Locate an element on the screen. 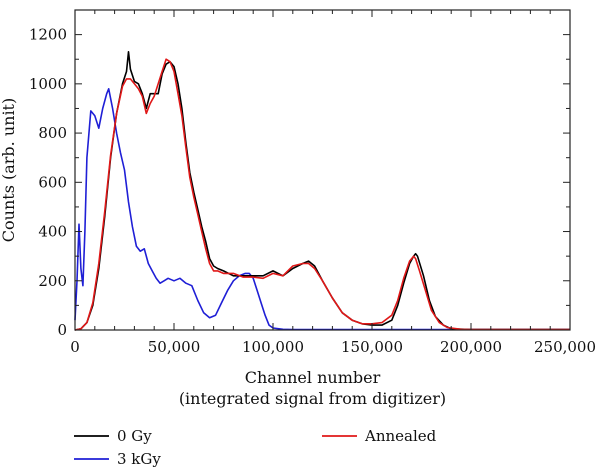 Image resolution: width=600 pixels, height=473 pixels. y-tick-label: 800 is located at coordinates (52, 133).